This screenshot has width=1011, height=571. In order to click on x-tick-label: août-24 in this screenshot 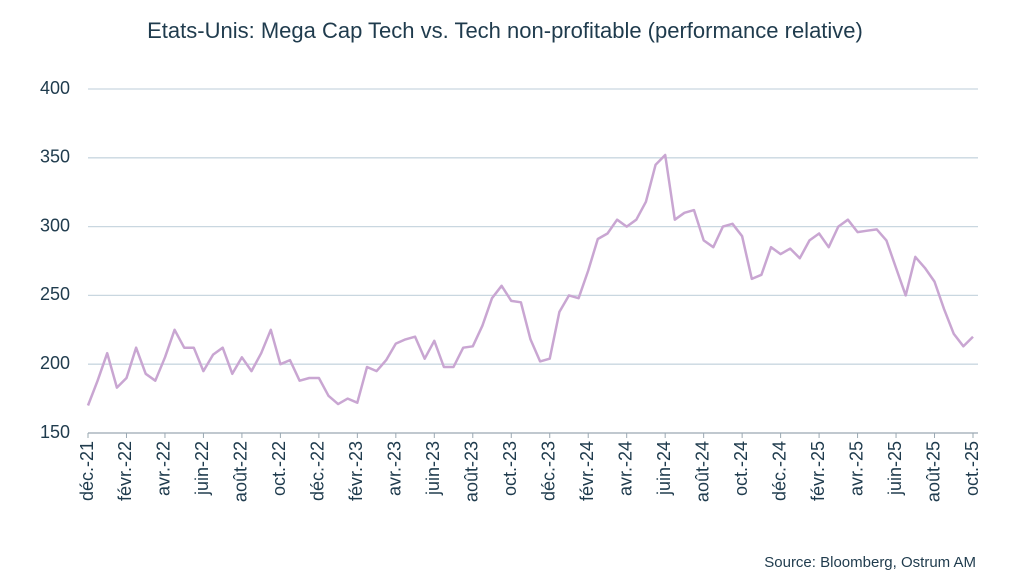, I will do `click(702, 471)`.